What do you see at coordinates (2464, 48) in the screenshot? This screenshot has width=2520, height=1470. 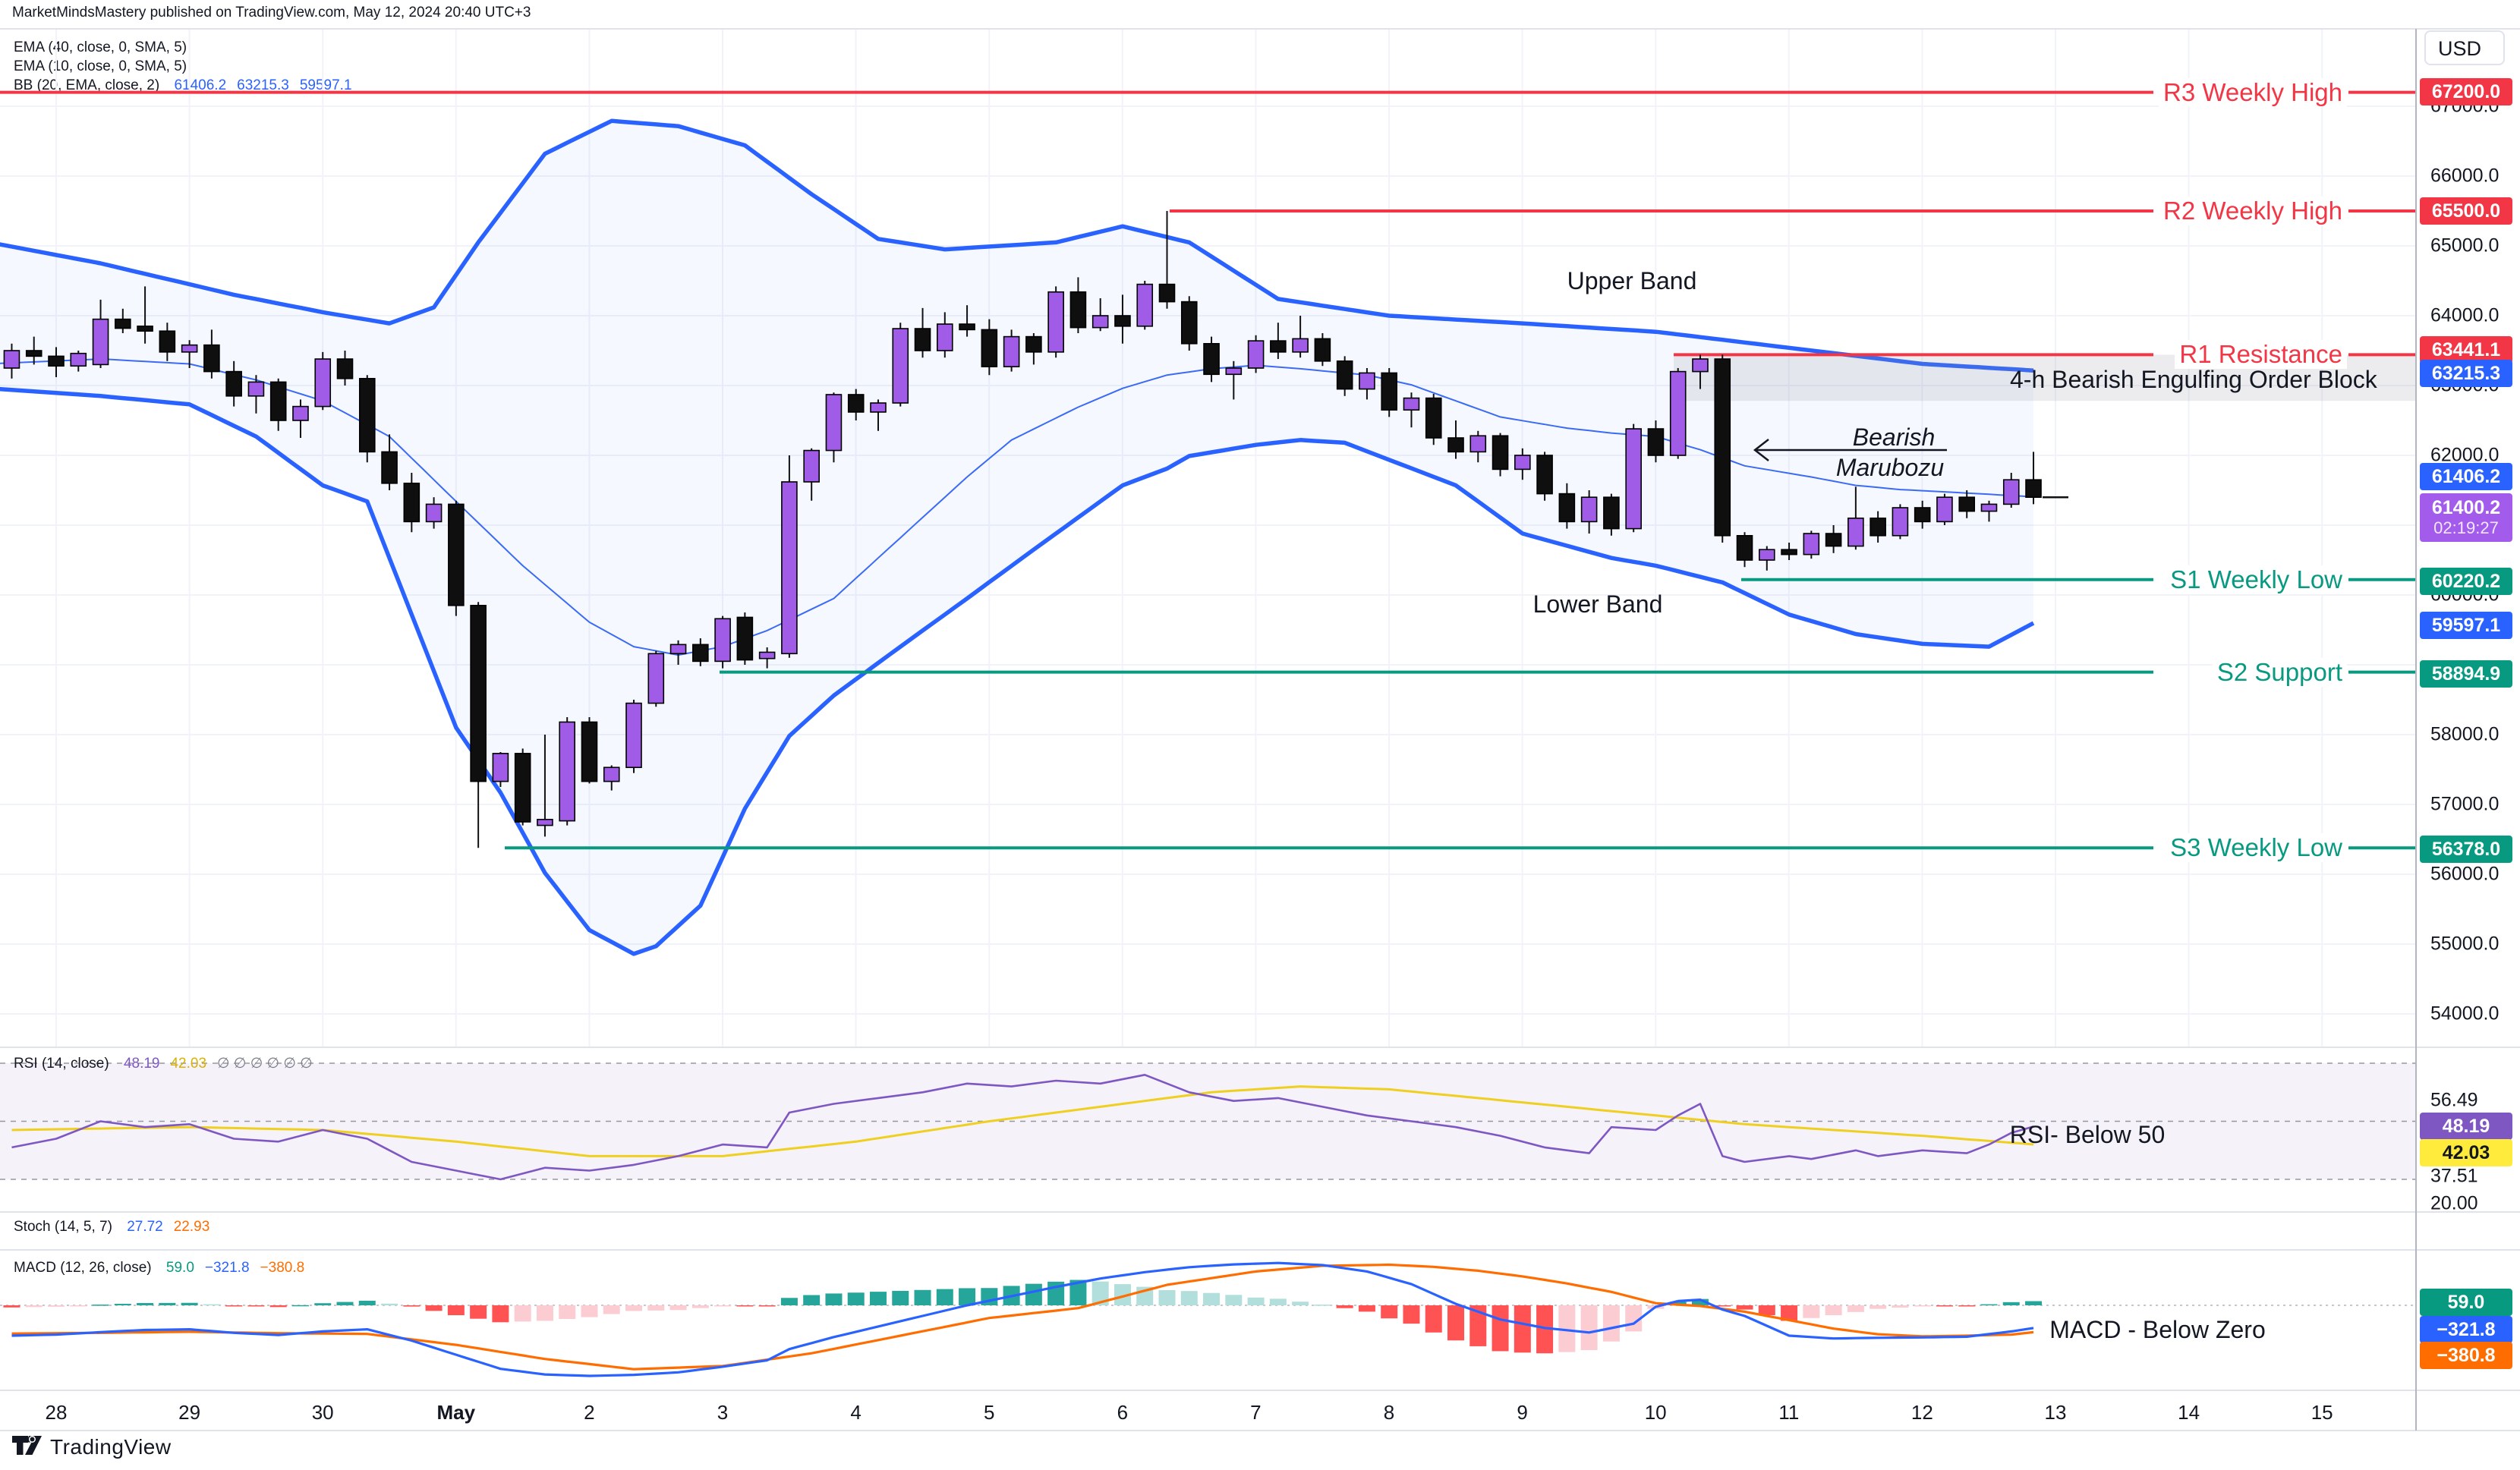 I see `currency-button: USD` at bounding box center [2464, 48].